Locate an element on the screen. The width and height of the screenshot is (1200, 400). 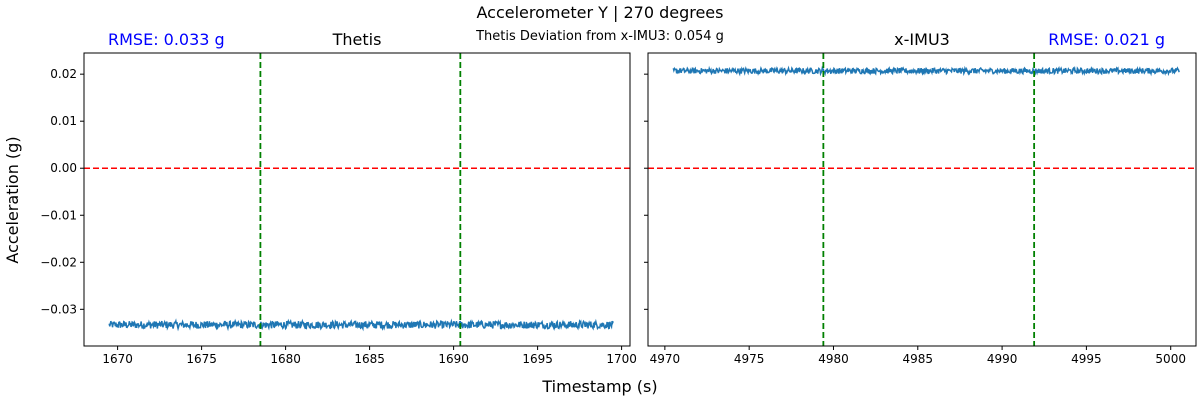
plot-title-thetis: Thetis is located at coordinates (357, 39).